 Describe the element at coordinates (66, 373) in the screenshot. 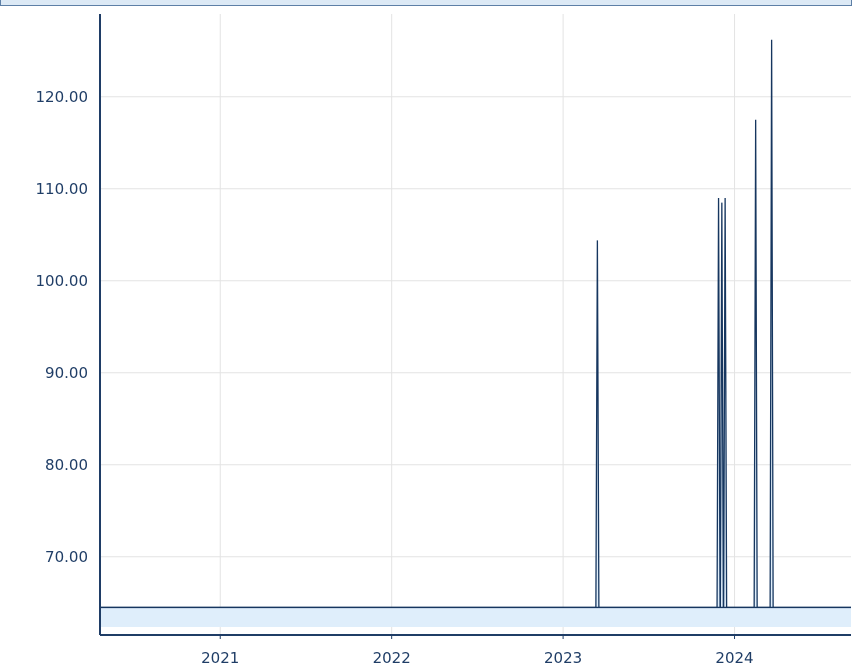

I see `y-tick-label: 90.00` at that location.